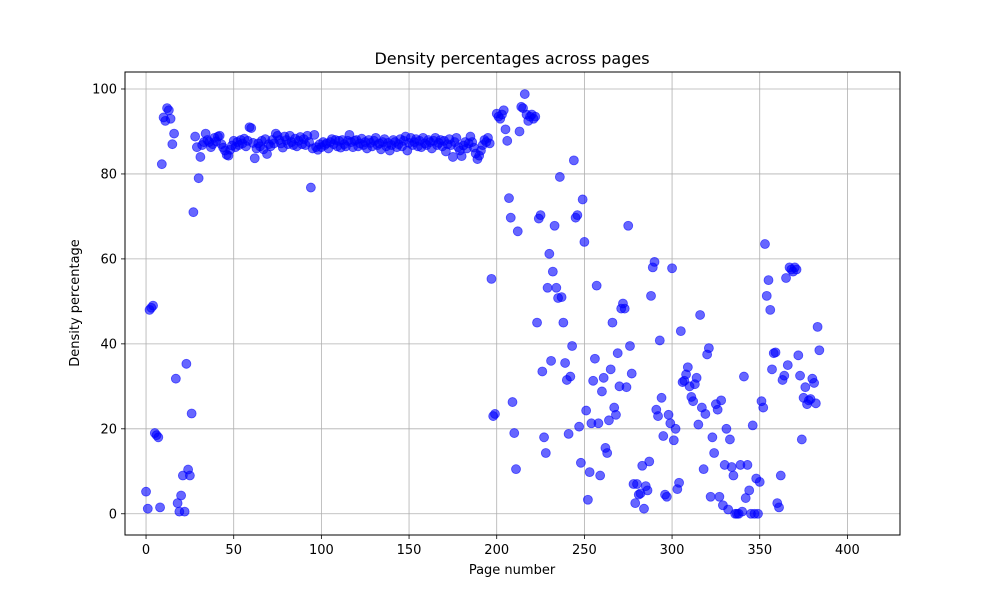  Describe the element at coordinates (501, 546) in the screenshot. I see `x-axis: 0 50 100 150 200 250 300 350 400` at that location.